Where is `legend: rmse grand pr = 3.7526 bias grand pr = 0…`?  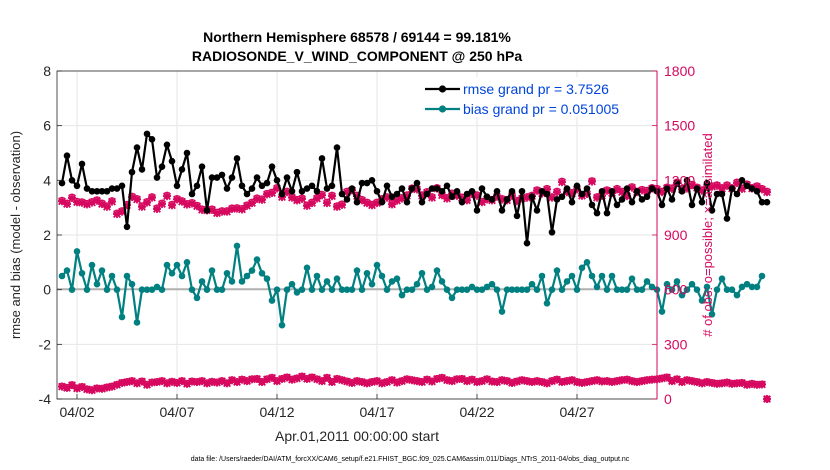
legend: rmse grand pr = 3.7526 bias grand pr = 0… is located at coordinates (535, 97).